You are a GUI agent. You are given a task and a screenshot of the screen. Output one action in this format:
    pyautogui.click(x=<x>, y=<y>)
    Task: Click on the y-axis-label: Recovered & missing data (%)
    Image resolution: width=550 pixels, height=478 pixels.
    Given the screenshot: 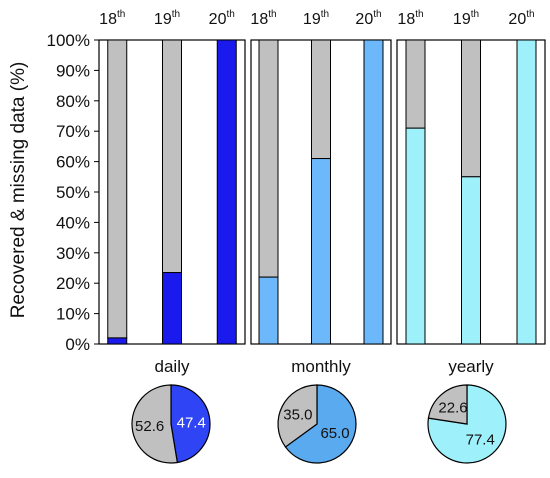 What is the action you would take?
    pyautogui.click(x=18, y=190)
    